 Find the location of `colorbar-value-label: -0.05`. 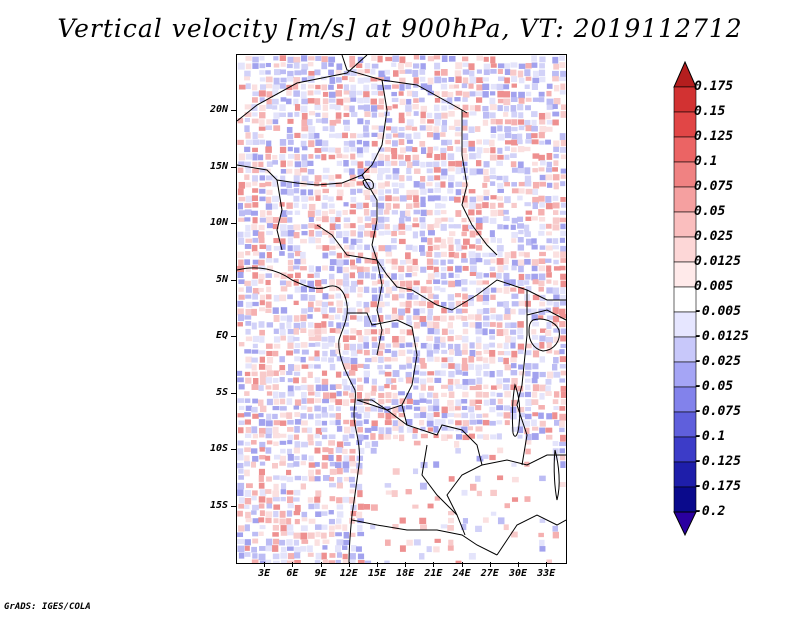

colorbar-value-label: -0.05 is located at coordinates (714, 386).